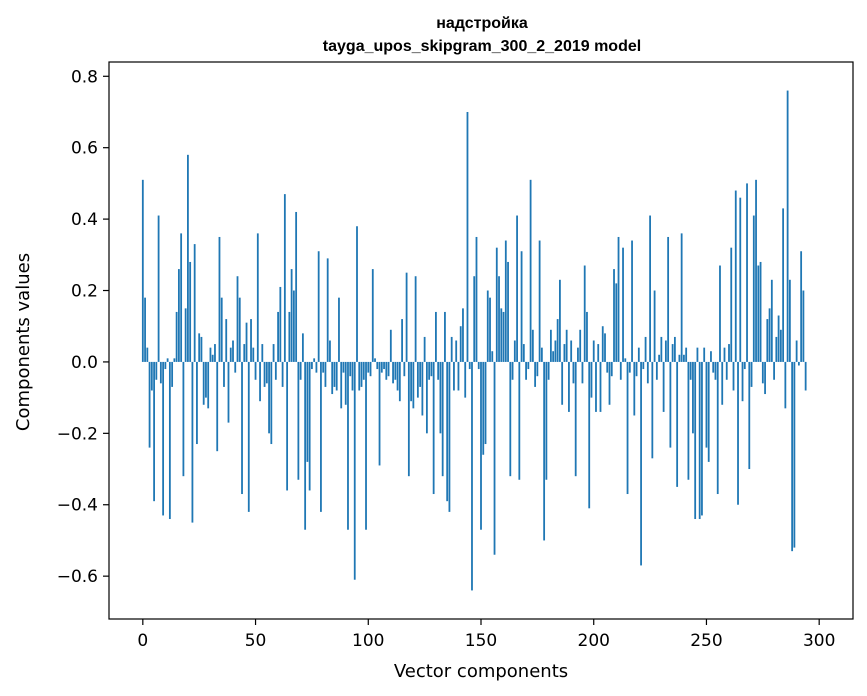 The height and width of the screenshot is (696, 867). Describe the element at coordinates (77, 506) in the screenshot. I see `y-tick-label: −0.4` at that location.